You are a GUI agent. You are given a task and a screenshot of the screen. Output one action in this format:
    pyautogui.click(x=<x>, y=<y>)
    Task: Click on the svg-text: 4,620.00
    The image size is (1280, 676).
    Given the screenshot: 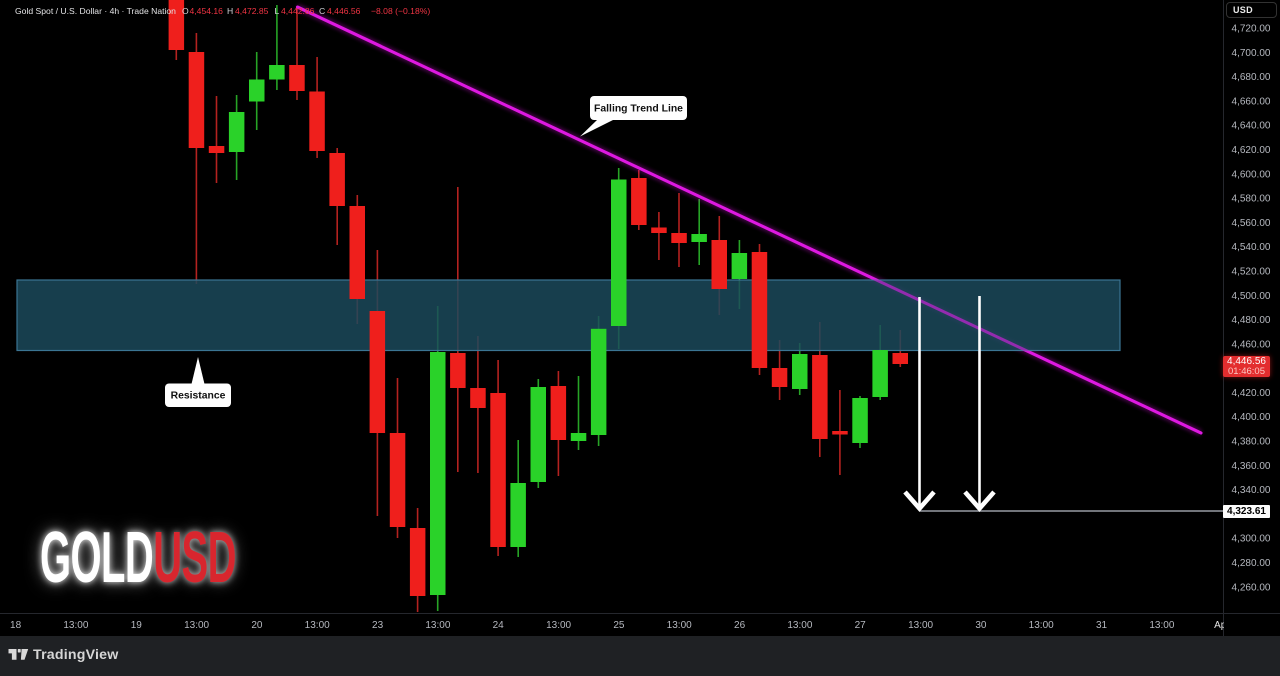 What is the action you would take?
    pyautogui.click(x=1251, y=150)
    